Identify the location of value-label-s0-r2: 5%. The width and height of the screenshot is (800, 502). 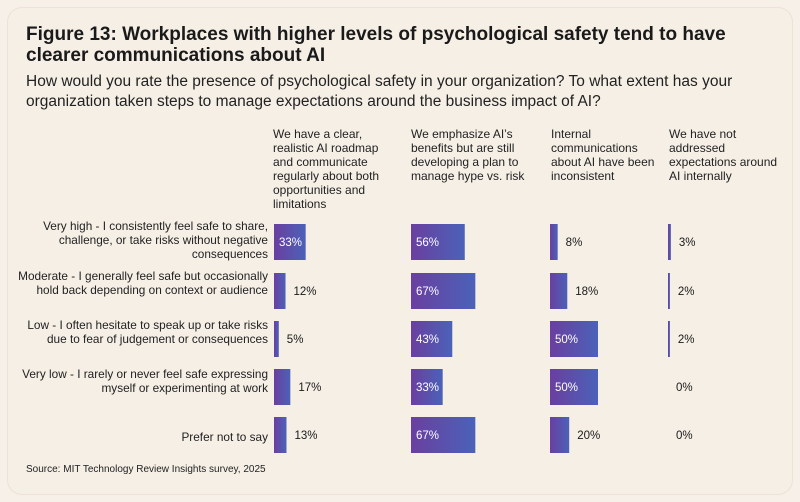
(295, 340).